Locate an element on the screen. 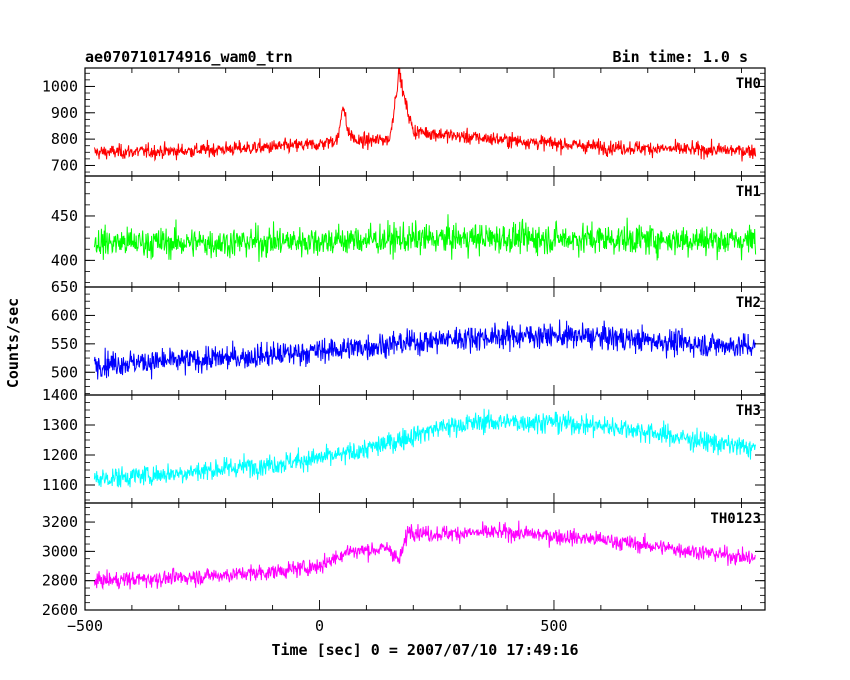 The width and height of the screenshot is (850, 680). y-tick-label: 3200 is located at coordinates (60, 522).